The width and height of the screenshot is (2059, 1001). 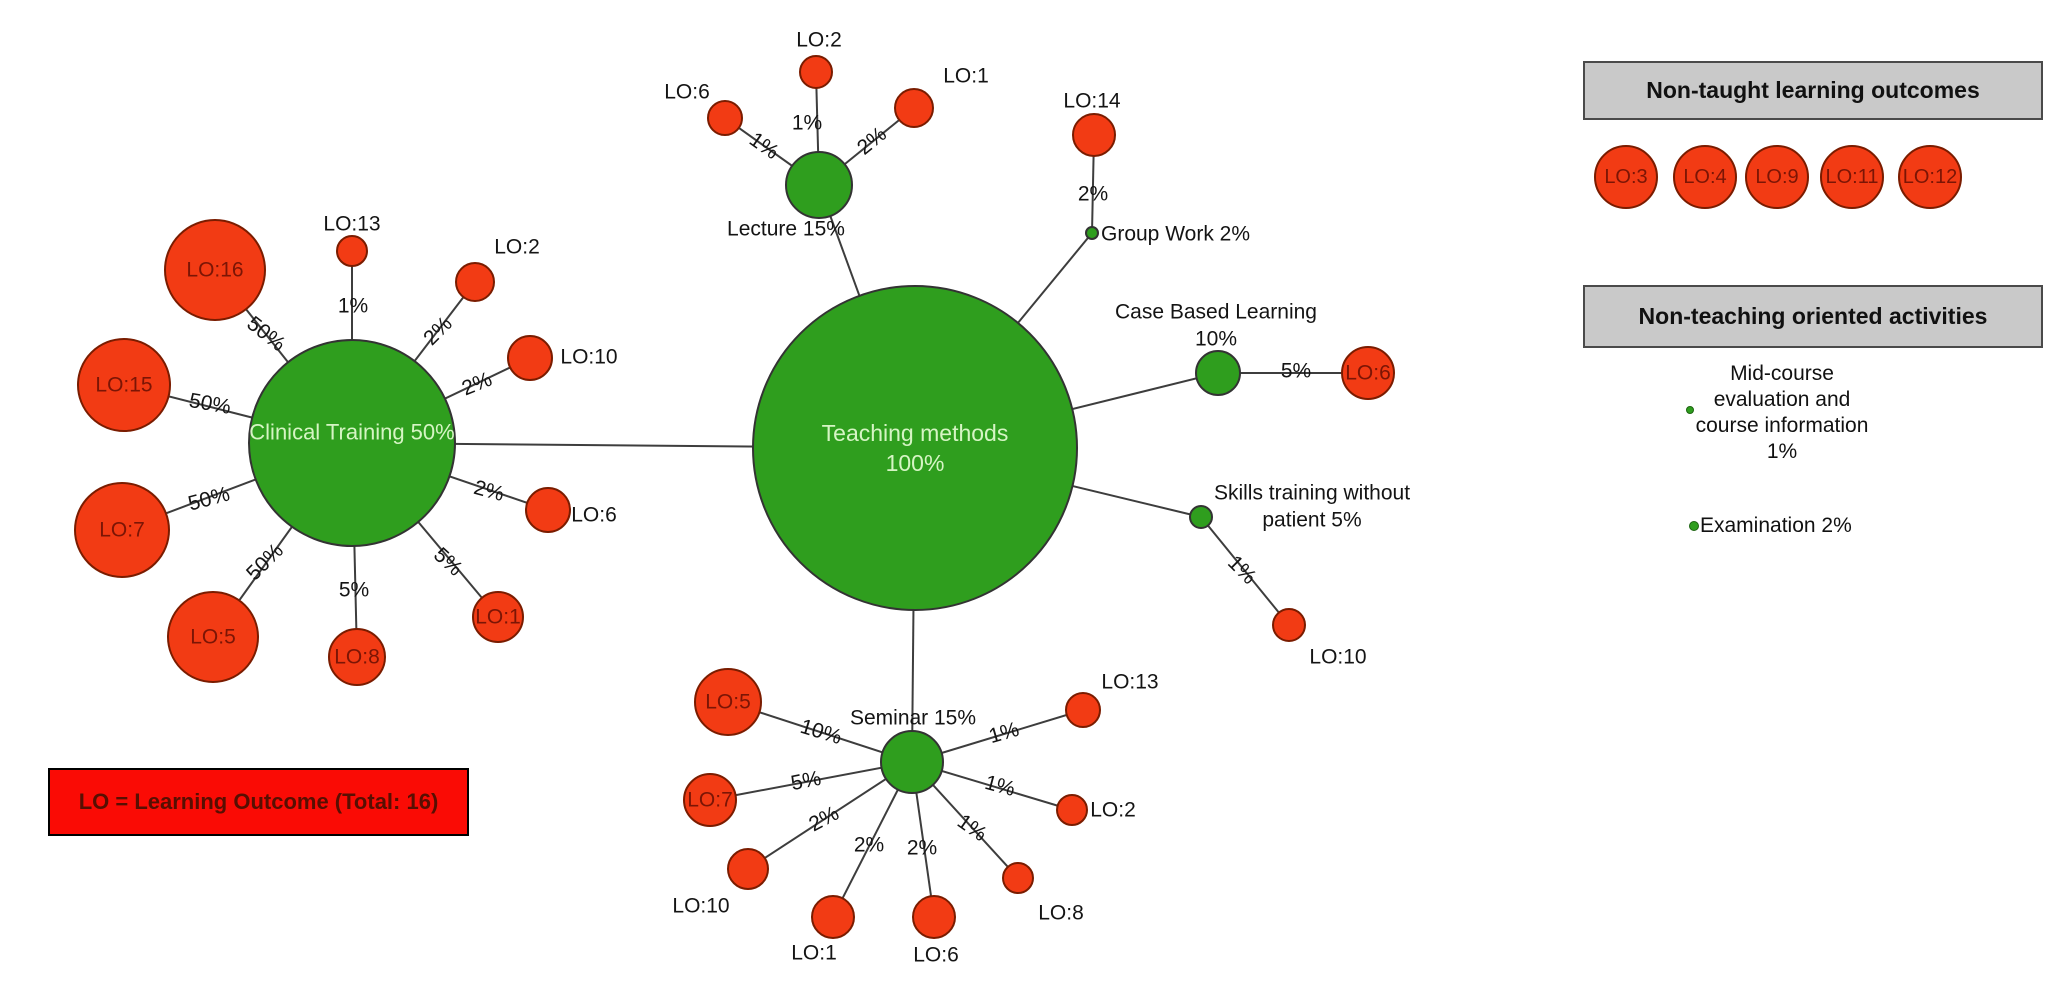 I want to click on node-case-based-learning, so click(x=1218, y=373).